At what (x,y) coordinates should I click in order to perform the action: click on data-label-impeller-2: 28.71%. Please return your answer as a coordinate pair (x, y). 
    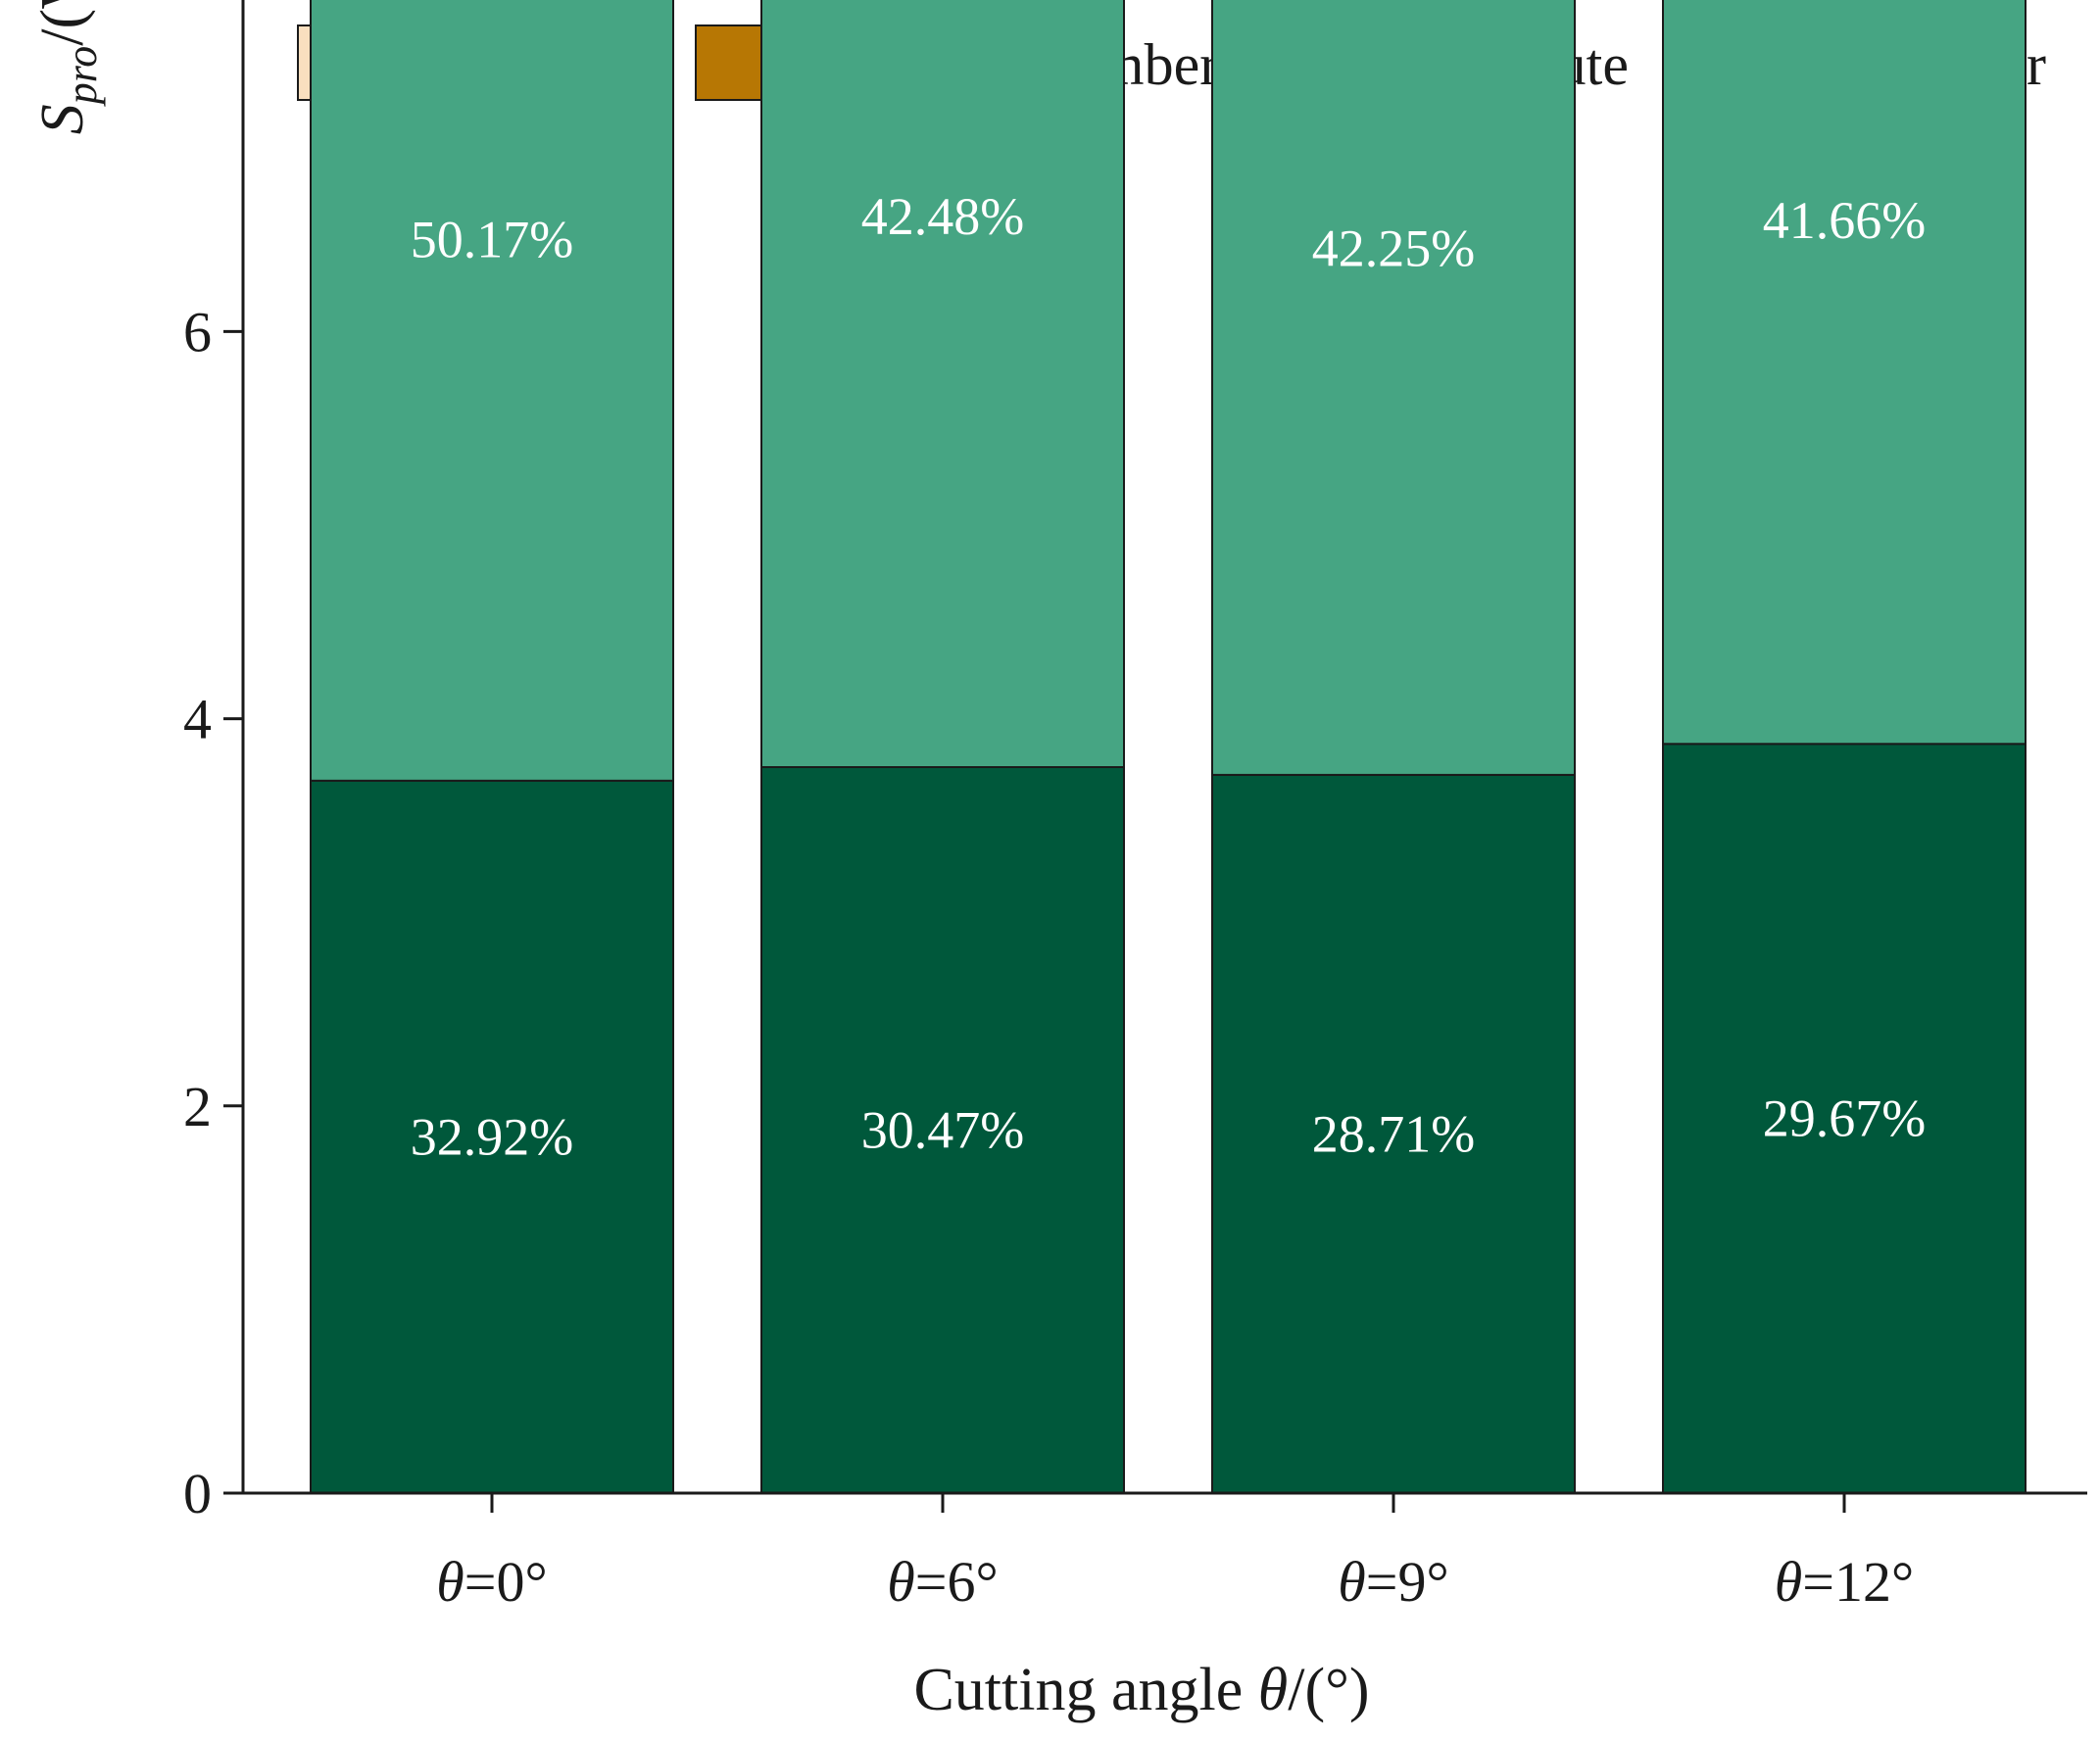
    Looking at the image, I should click on (1394, 1133).